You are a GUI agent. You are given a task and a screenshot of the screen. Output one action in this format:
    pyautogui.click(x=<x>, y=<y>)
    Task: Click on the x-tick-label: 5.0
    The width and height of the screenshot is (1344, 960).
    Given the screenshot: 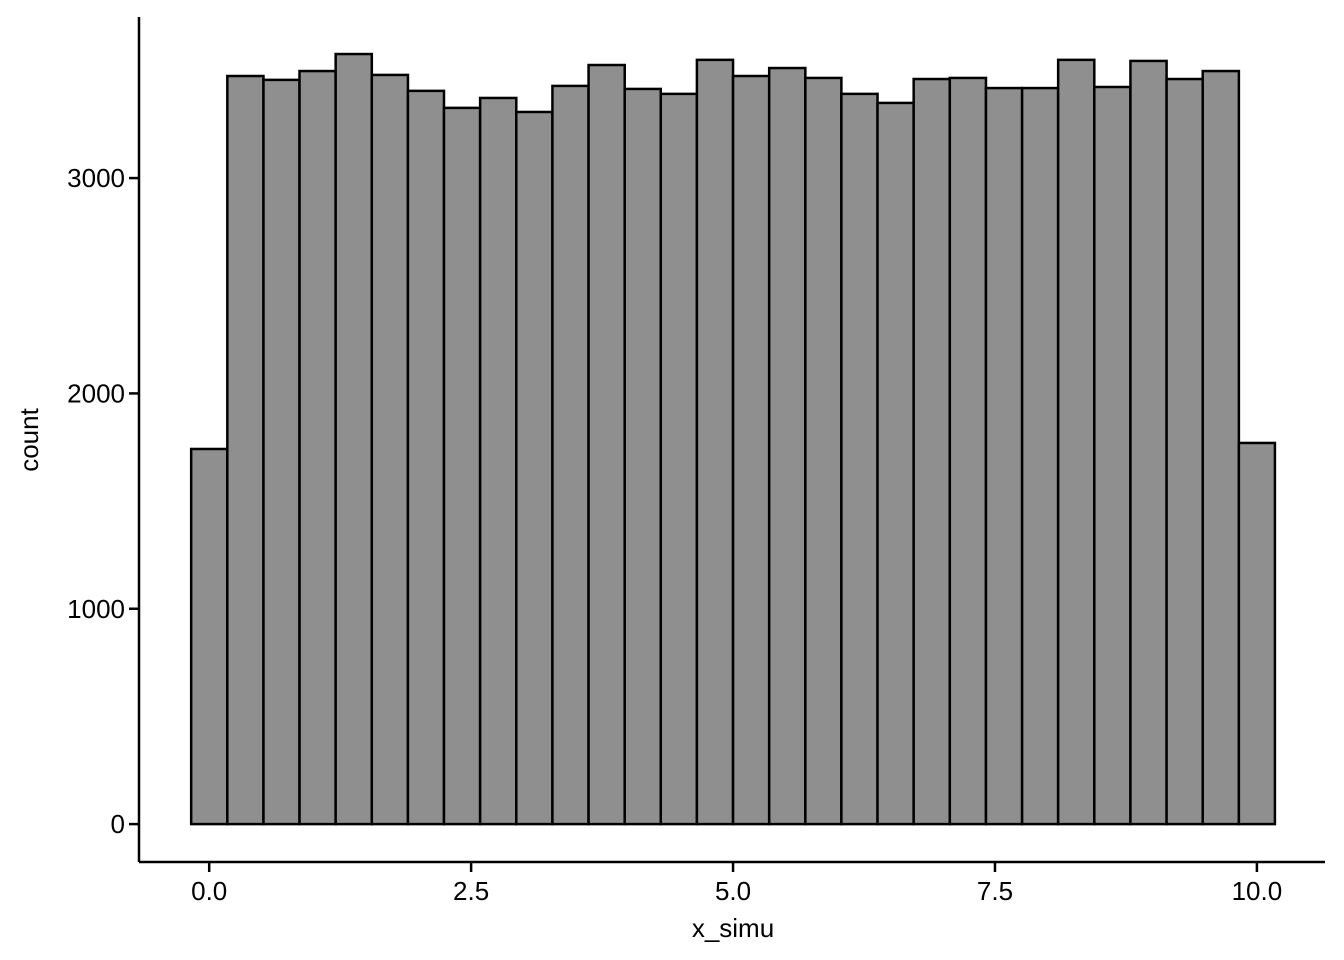 What is the action you would take?
    pyautogui.click(x=733, y=891)
    